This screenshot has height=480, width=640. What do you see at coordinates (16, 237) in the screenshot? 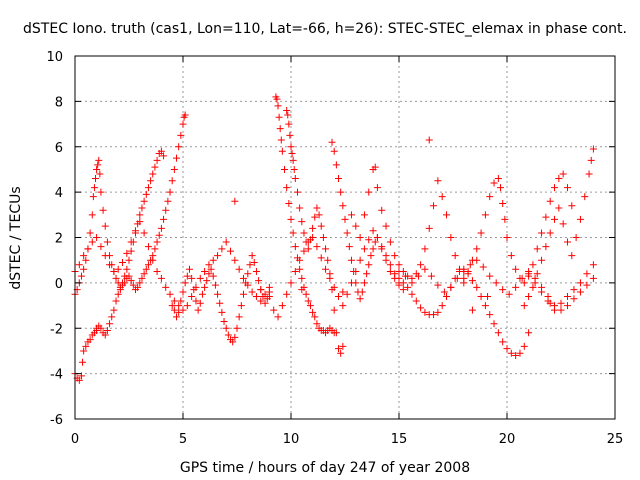
I see `y-axis-label: dSTEC / TECUs` at bounding box center [16, 237].